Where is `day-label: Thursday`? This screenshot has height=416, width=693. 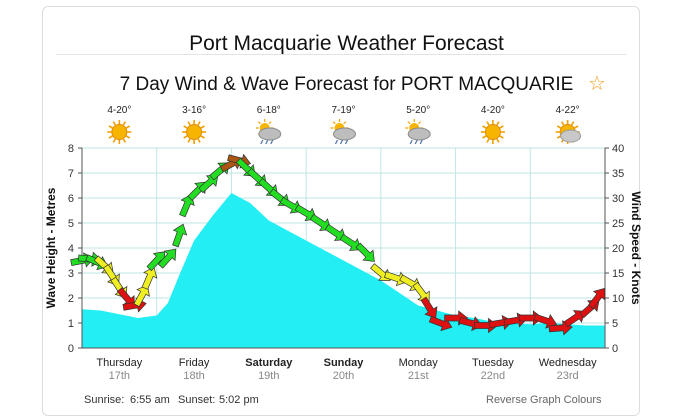
day-label: Thursday is located at coordinates (119, 363).